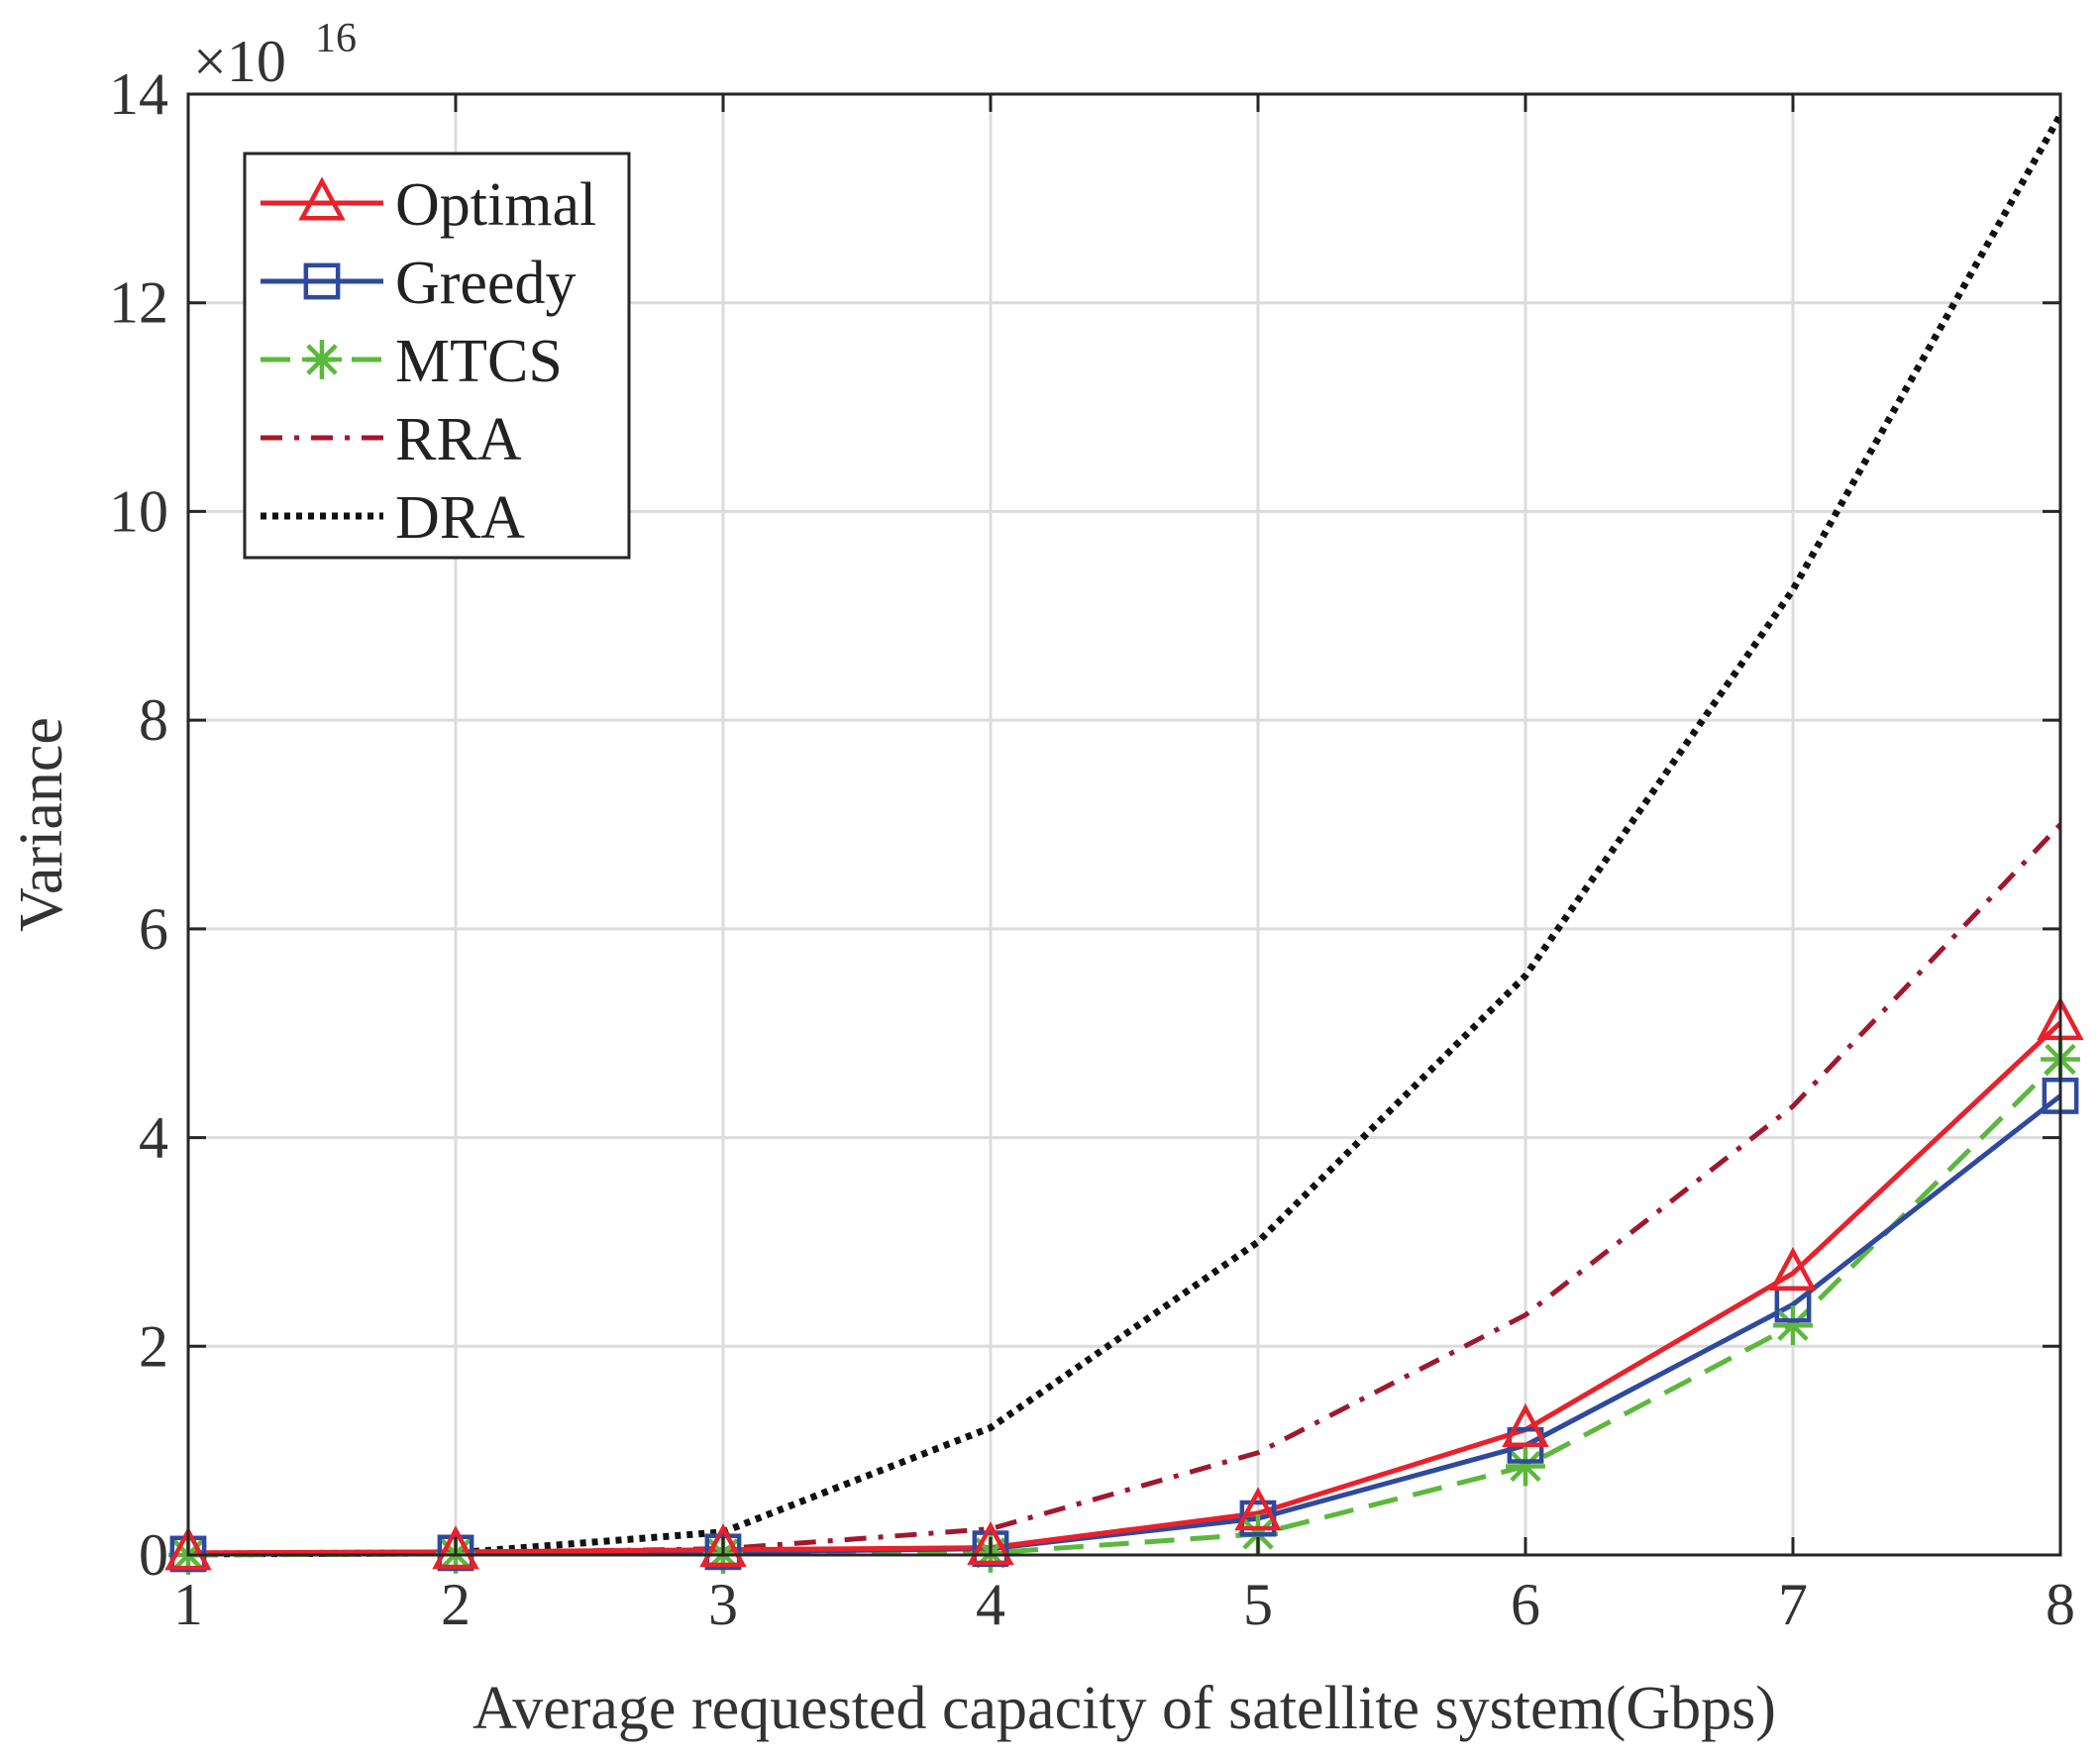  What do you see at coordinates (456, 1605) in the screenshot?
I see `x-tick-label: 2` at bounding box center [456, 1605].